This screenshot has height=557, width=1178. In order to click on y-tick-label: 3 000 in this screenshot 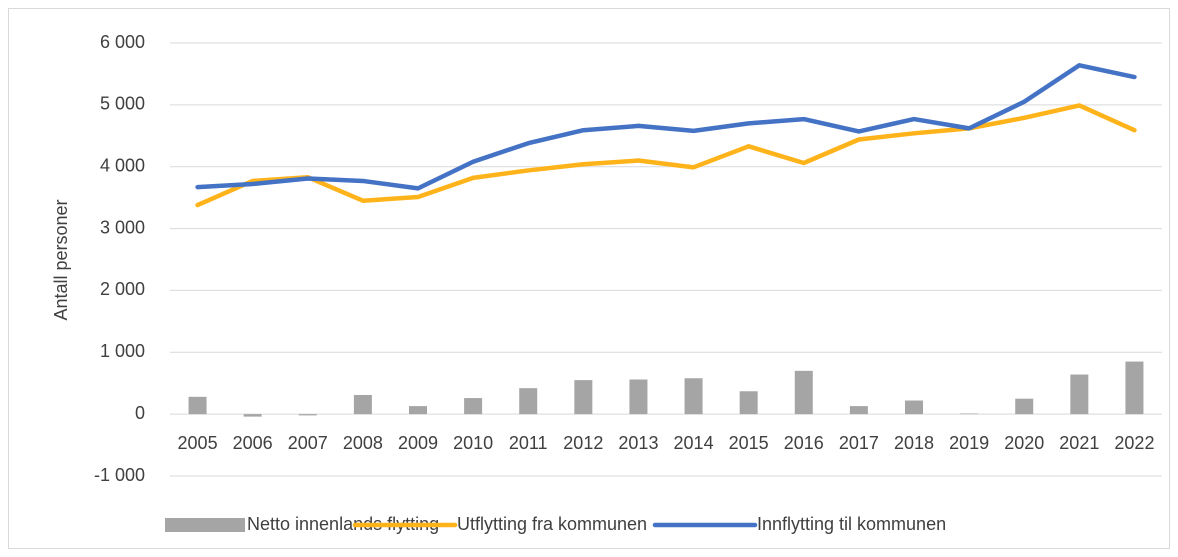, I will do `click(122, 227)`.